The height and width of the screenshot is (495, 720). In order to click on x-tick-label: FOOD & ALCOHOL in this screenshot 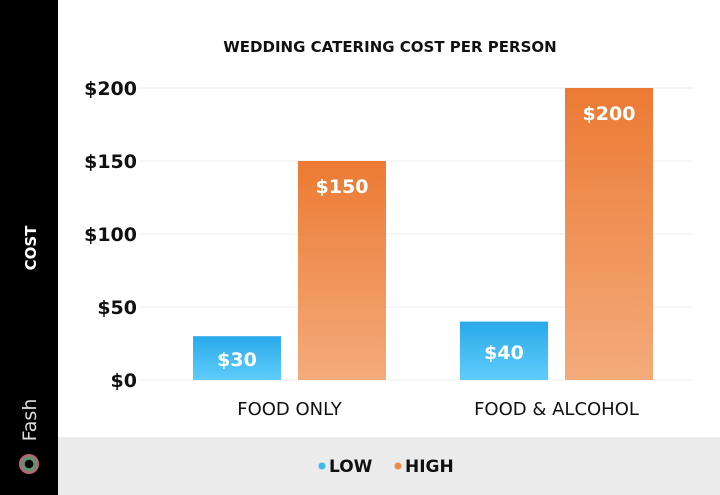, I will do `click(556, 409)`.